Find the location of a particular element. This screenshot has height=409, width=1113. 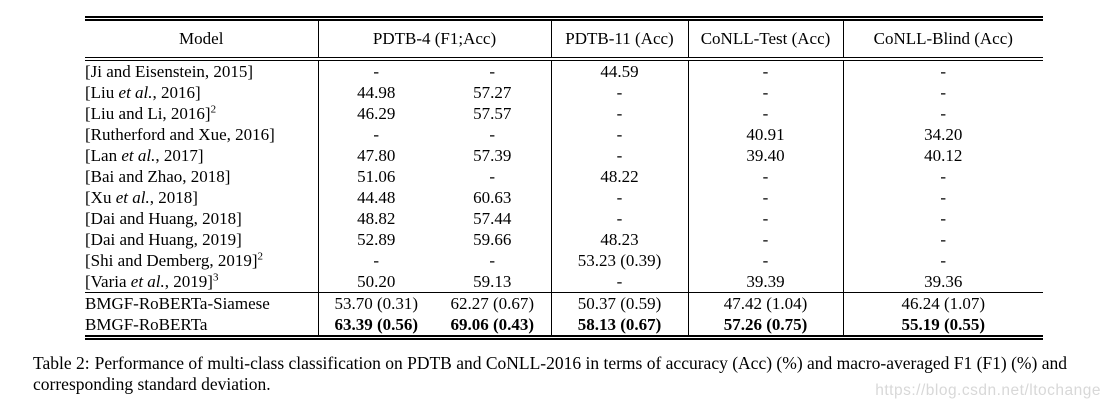

model-cell: [Liu and Li, 2016]2 is located at coordinates (202, 113).